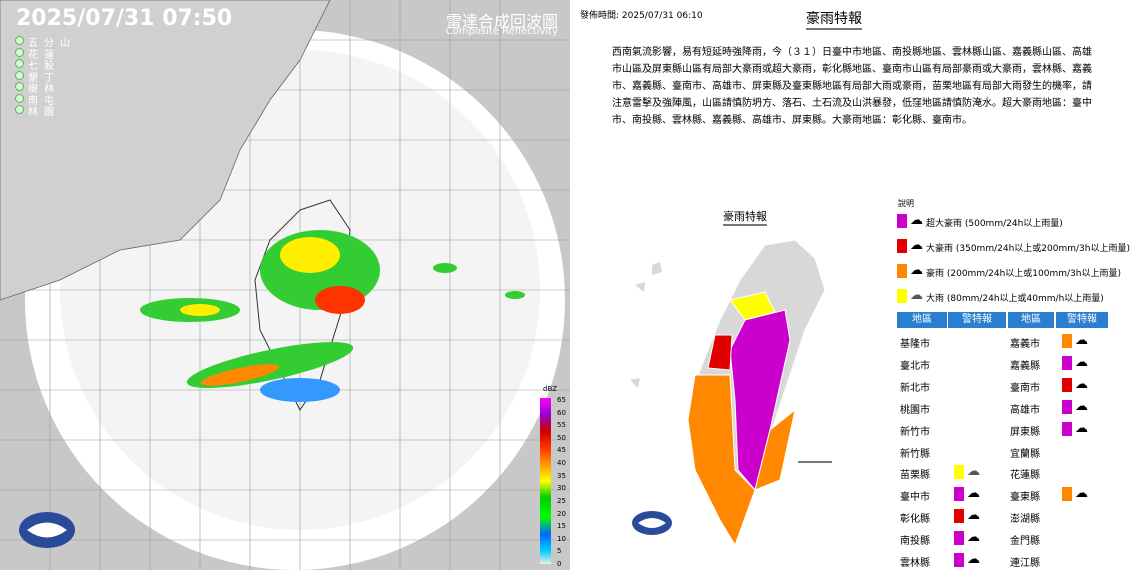  Describe the element at coordinates (1025, 563) in the screenshot. I see `area-name: 連江縣` at that location.